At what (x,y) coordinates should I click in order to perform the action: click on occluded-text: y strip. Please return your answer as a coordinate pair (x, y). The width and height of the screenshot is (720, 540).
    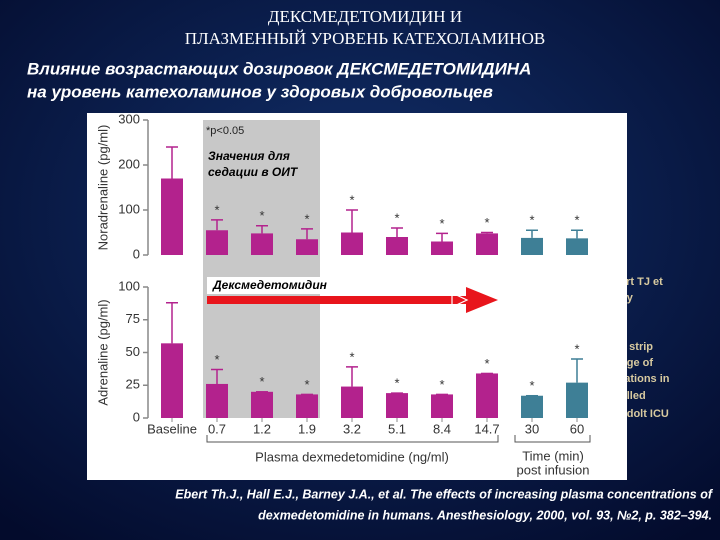
    Looking at the image, I should click on (636, 347).